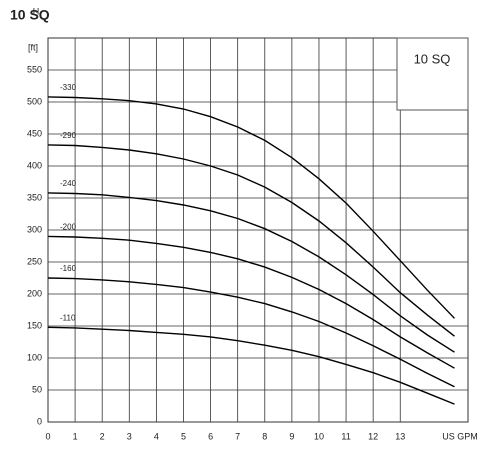 This screenshot has width=500, height=449. What do you see at coordinates (129, 436) in the screenshot?
I see `x-tick-label: 3` at bounding box center [129, 436].